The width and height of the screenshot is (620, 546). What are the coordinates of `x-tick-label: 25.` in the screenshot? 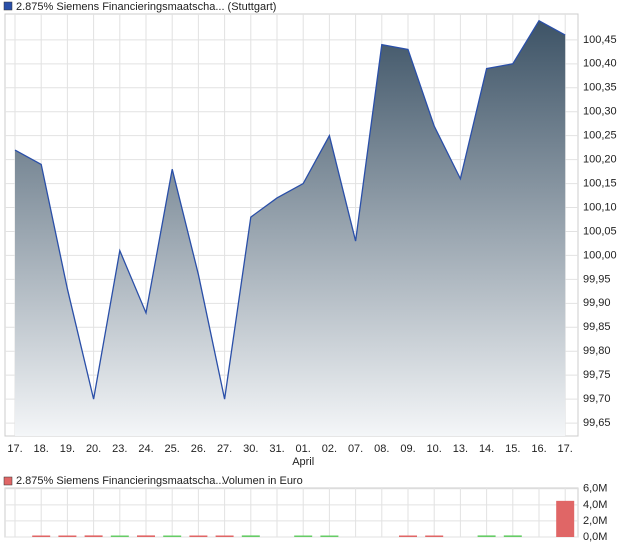 It's located at (172, 449).